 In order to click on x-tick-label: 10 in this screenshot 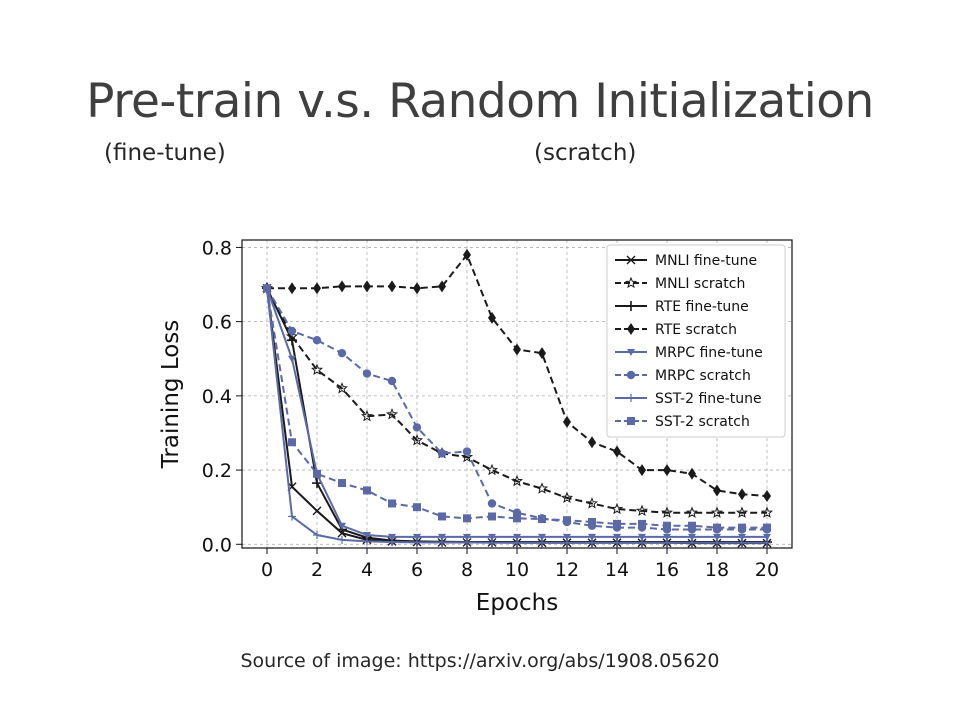, I will do `click(517, 570)`.